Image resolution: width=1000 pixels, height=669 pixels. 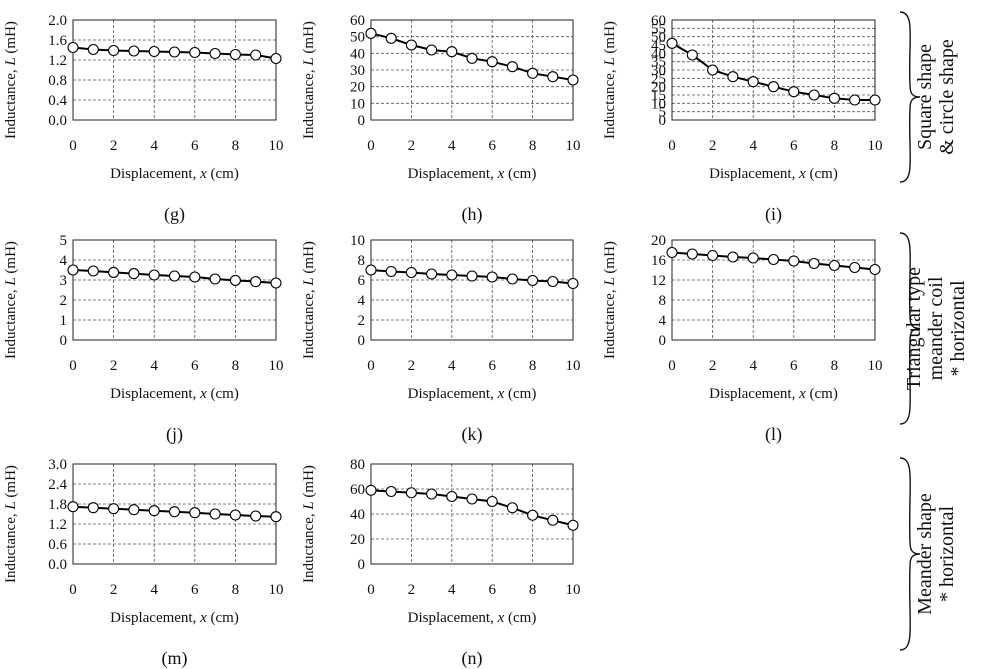 I want to click on curly-brace, so click(x=910, y=328).